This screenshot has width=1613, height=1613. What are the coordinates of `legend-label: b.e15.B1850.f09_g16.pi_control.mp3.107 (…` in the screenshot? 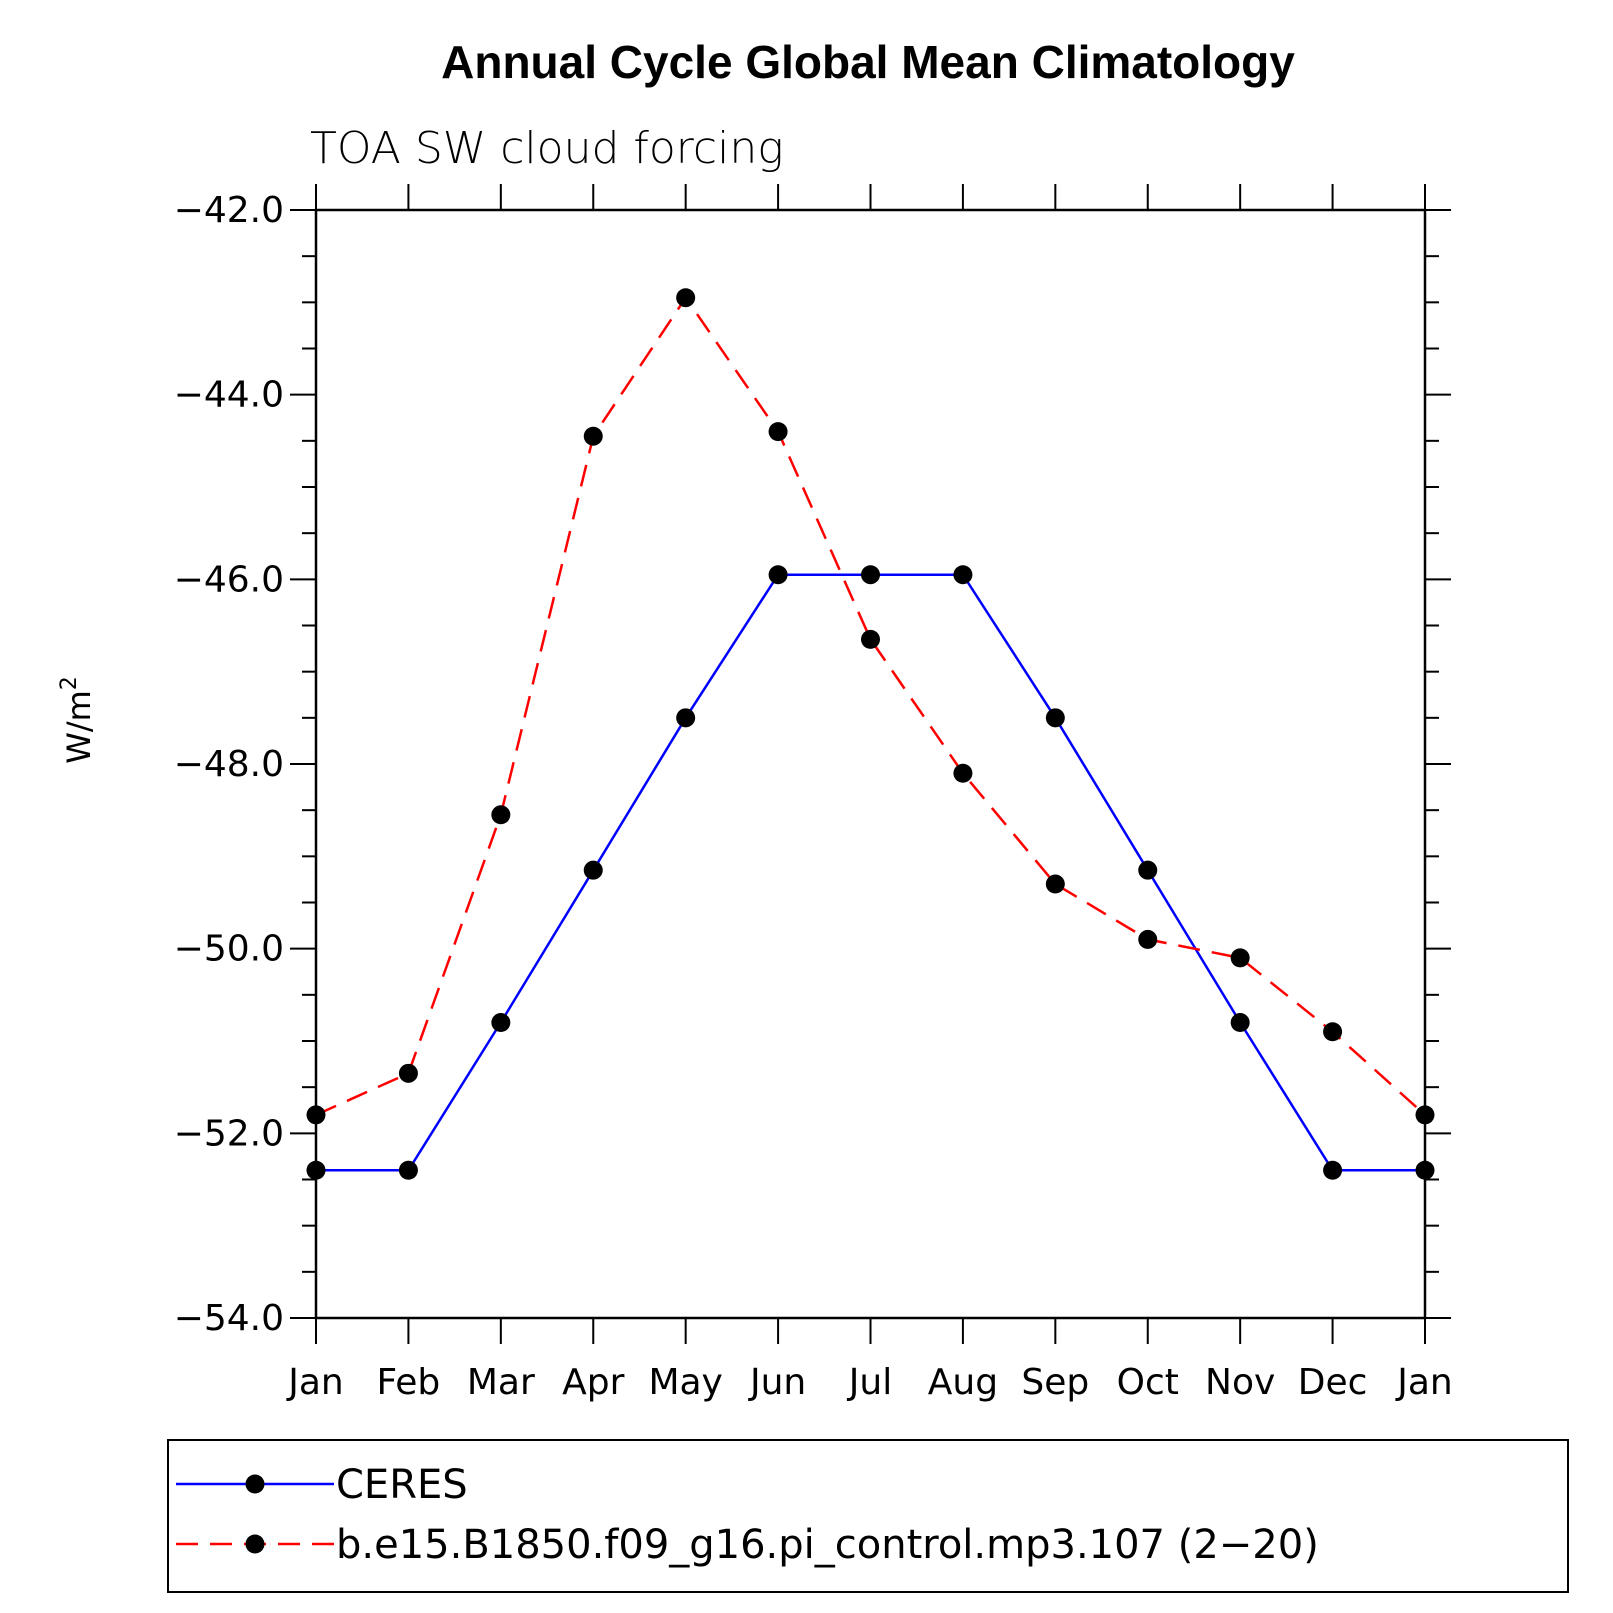 It's located at (827, 1545).